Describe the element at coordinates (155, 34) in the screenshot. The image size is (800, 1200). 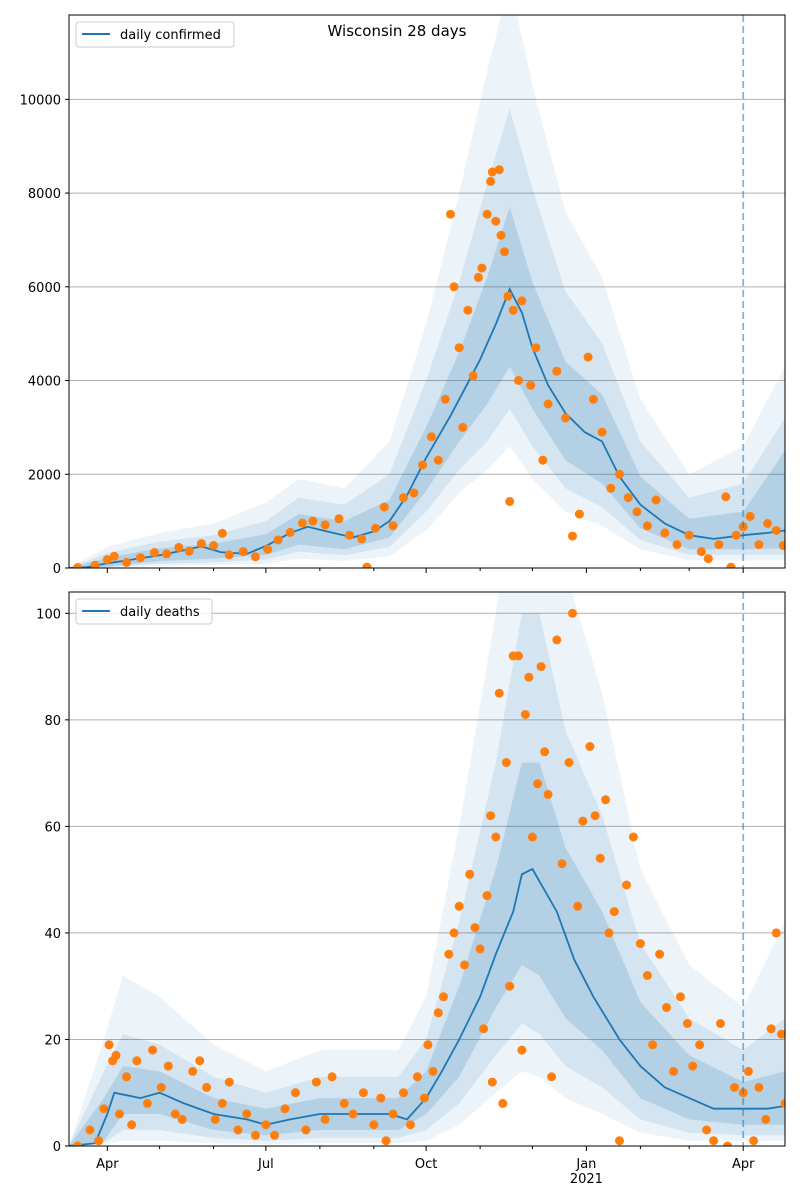
I see `legend: daily confirmed` at that location.